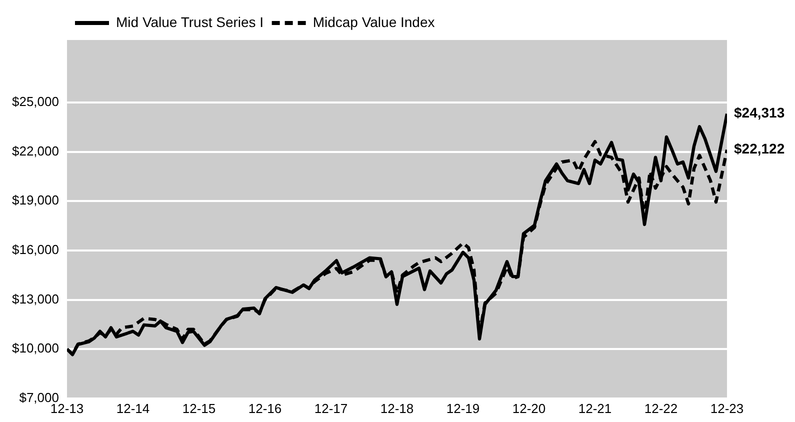 The width and height of the screenshot is (795, 422). I want to click on data-label: $22,122, so click(759, 148).